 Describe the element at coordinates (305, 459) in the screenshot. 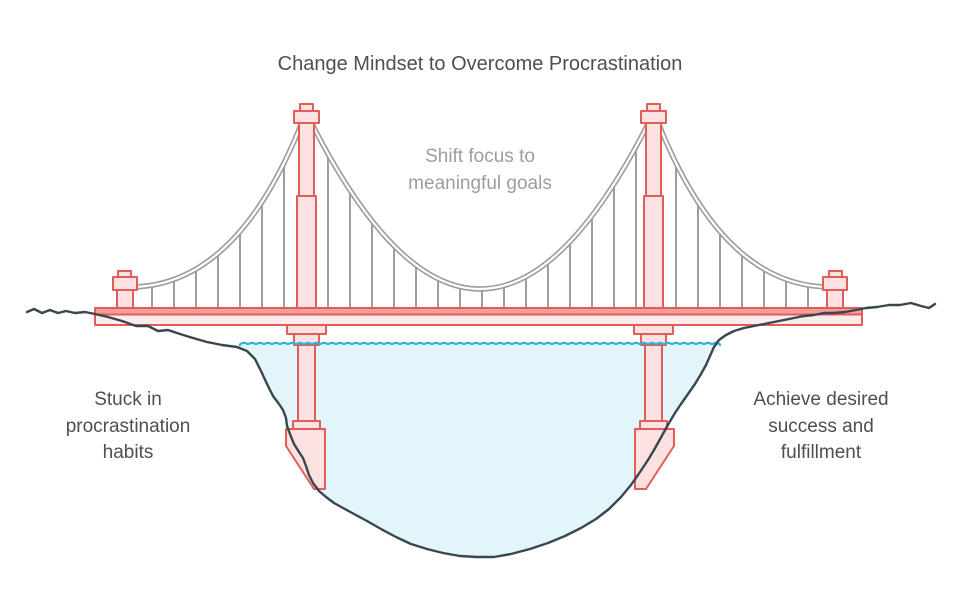

I see `left-foundation` at that location.